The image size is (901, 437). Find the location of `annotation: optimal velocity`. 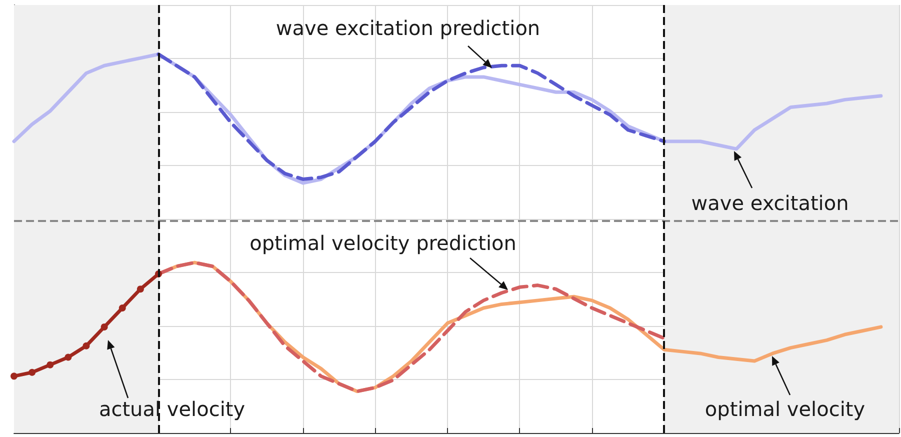

annotation: optimal velocity is located at coordinates (785, 409).